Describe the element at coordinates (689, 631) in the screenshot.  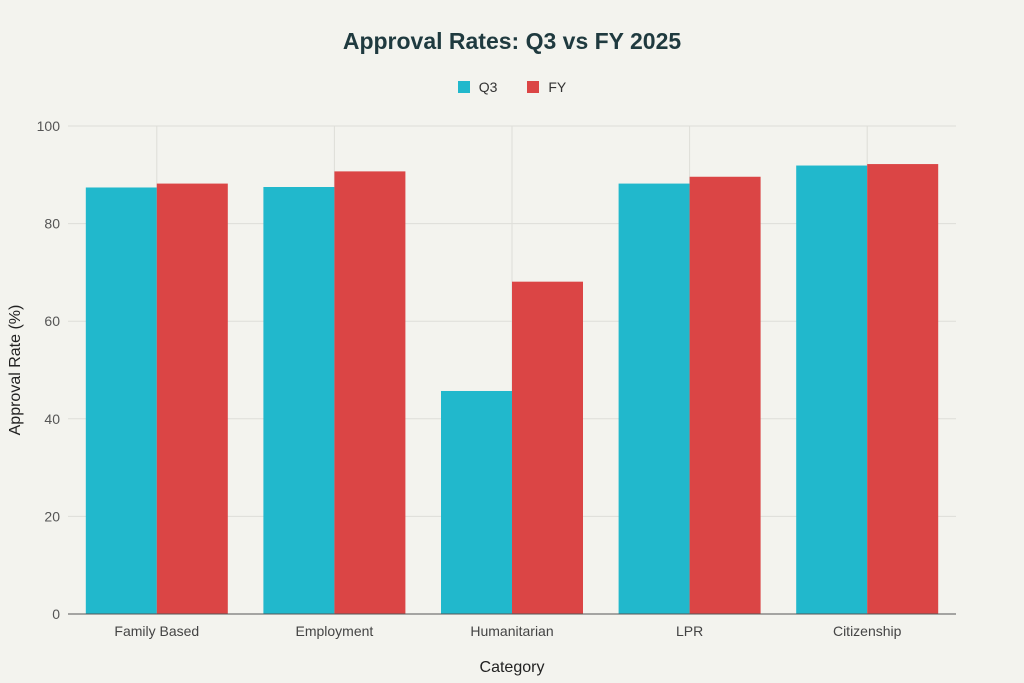
I see `x-tick-label: LPR` at that location.